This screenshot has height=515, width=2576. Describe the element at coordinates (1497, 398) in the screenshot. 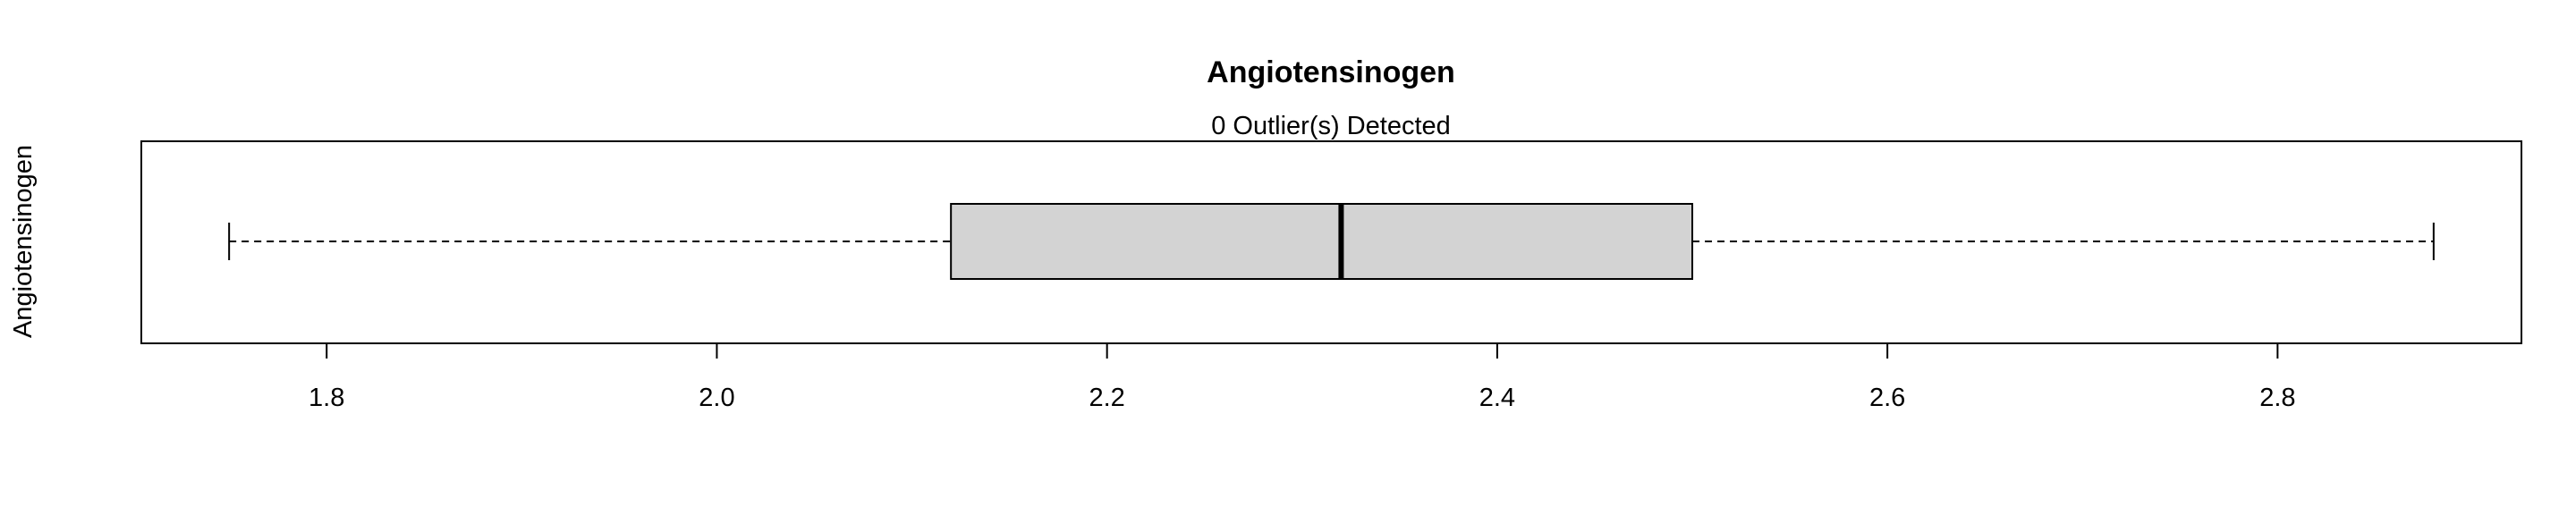

I see `x-tick-label: 2.4` at that location.